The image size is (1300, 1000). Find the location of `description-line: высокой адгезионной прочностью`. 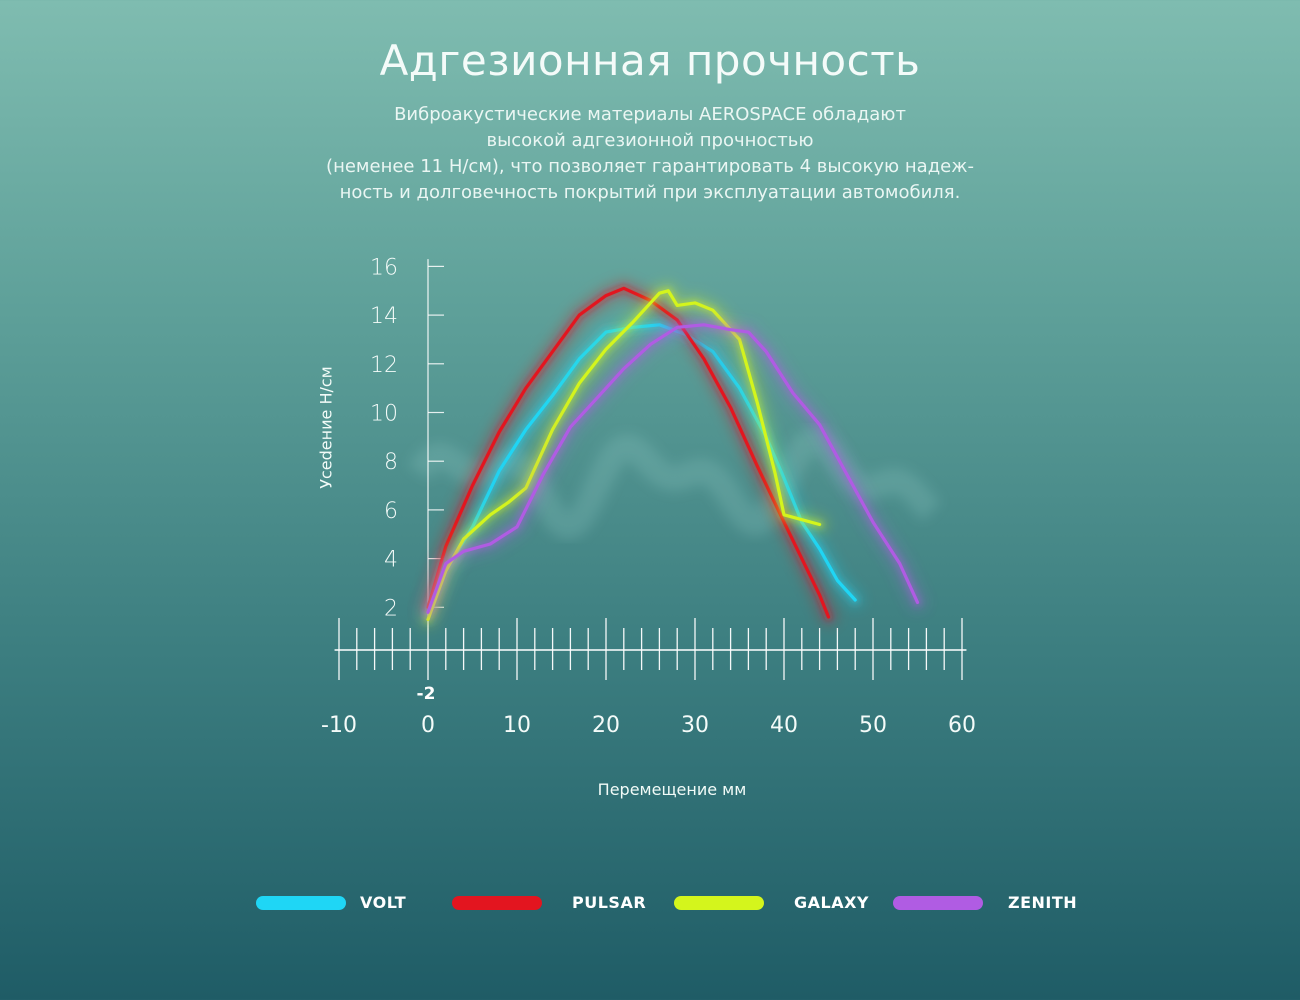

description-line: высокой адгезионной прочностью is located at coordinates (650, 140).